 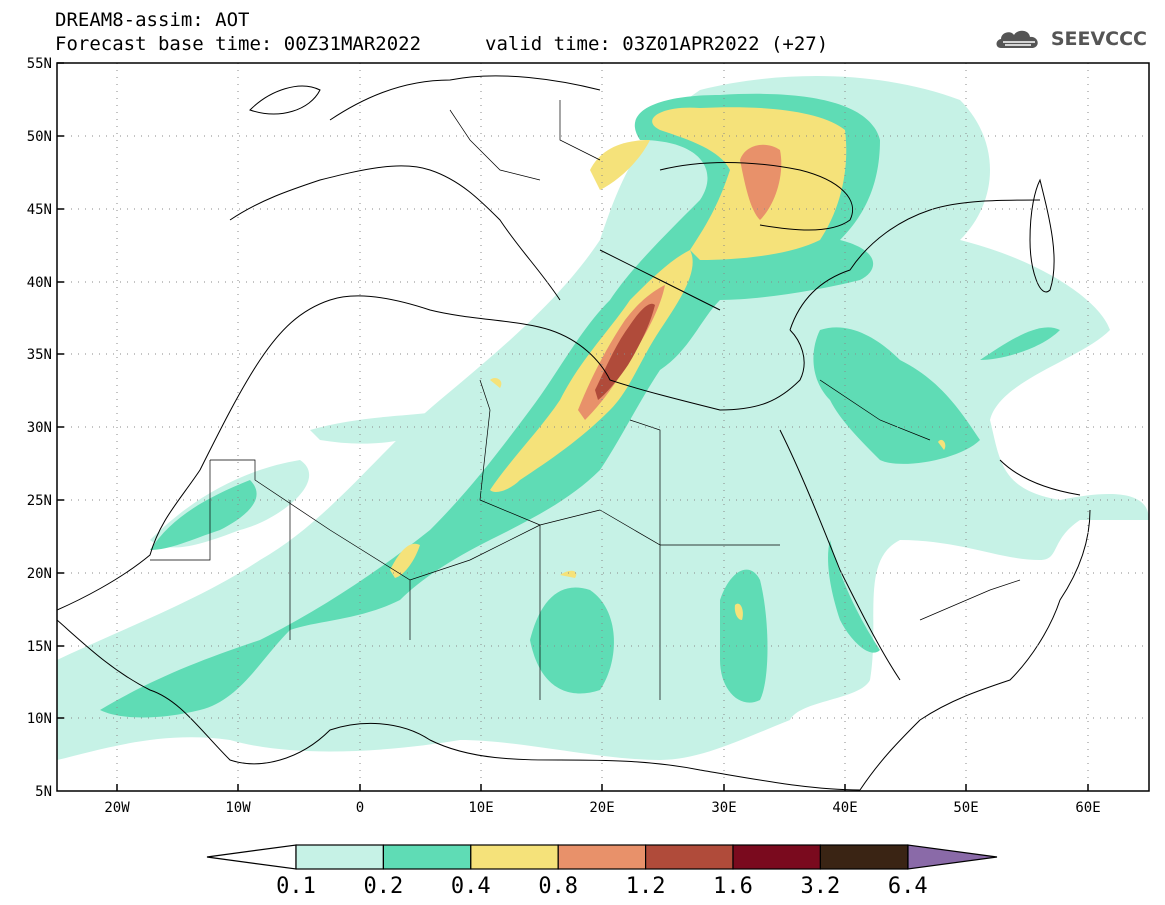 What do you see at coordinates (844, 808) in the screenshot?
I see `lon-label: 40E` at bounding box center [844, 808].